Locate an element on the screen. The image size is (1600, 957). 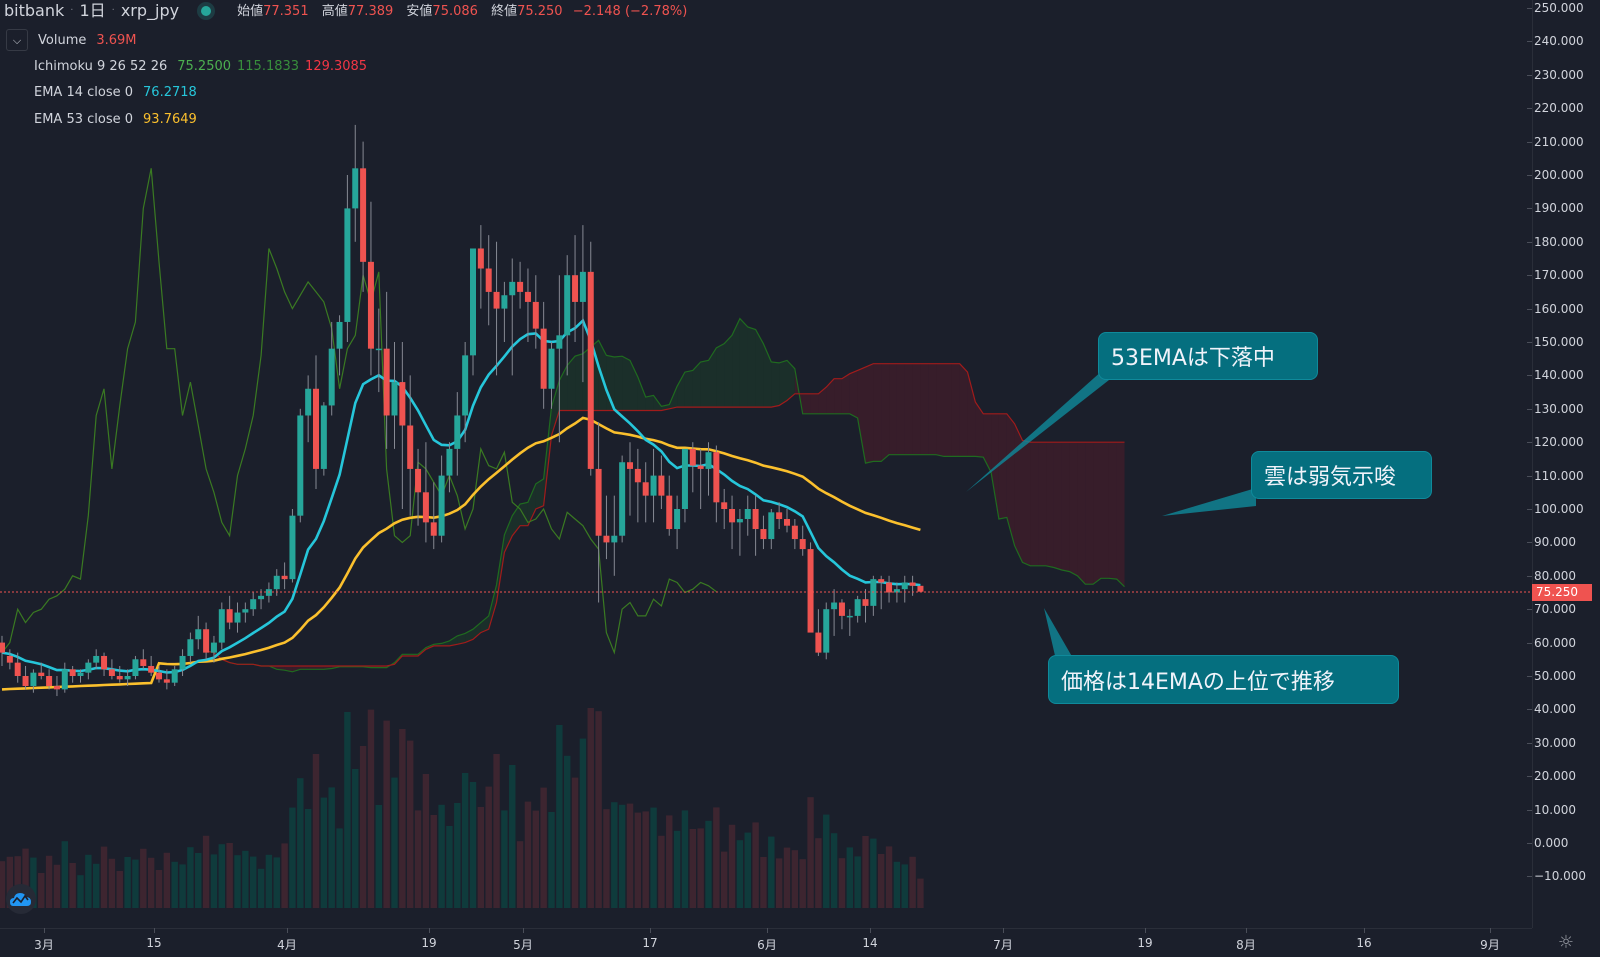
legend-ema14: EMA 14 close 0 76.2718 is located at coordinates (115, 92).